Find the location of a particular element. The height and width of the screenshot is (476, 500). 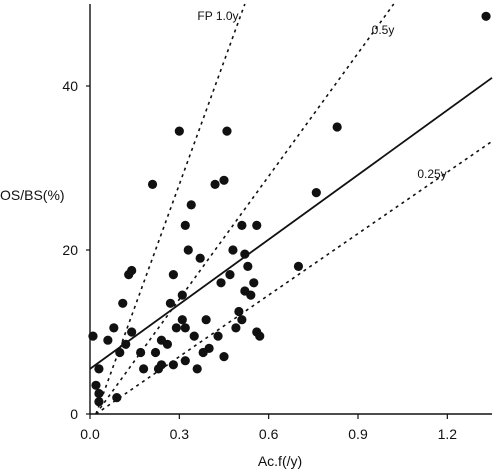

x-tick-label: 0.9 is located at coordinates (358, 434).